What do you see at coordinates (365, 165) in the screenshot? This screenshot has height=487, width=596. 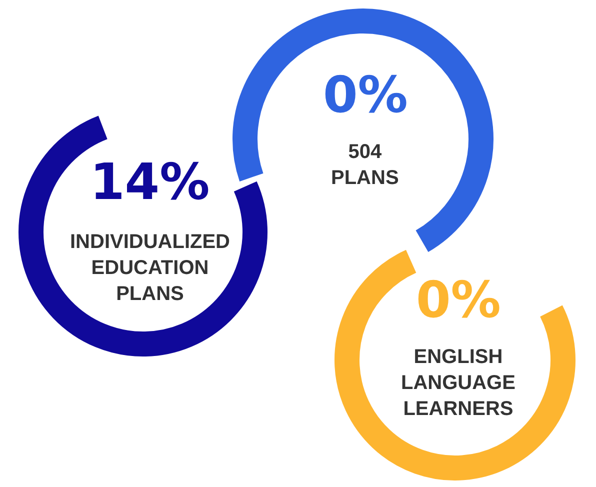 I see `category-label: 504 PLANS` at bounding box center [365, 165].